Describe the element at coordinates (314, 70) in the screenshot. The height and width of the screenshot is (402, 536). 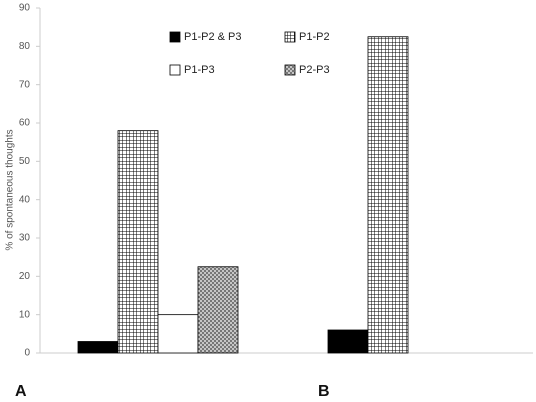
I see `legend-label: P2-P3` at that location.